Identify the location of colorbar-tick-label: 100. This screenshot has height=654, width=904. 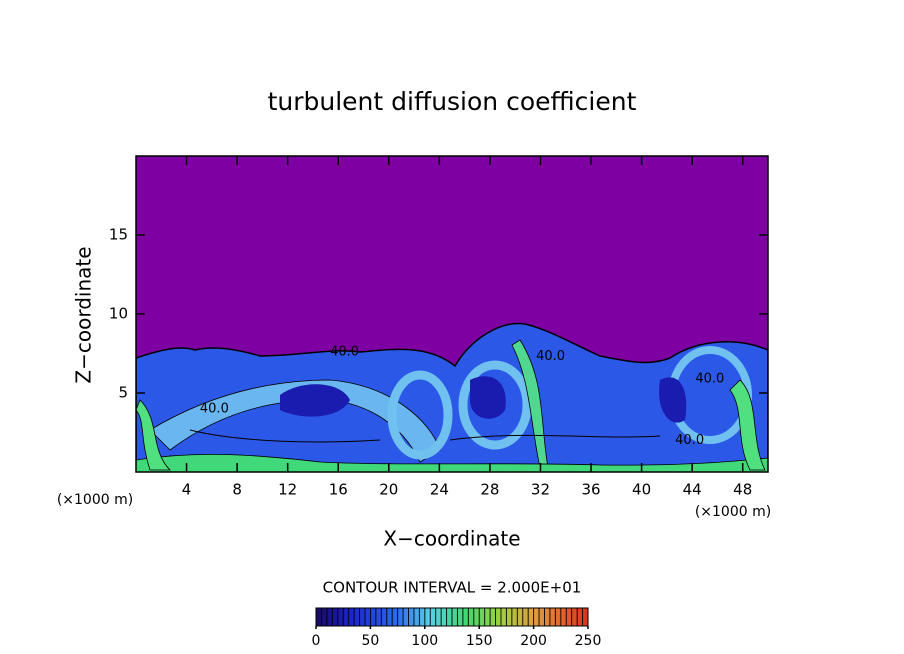
(424, 641).